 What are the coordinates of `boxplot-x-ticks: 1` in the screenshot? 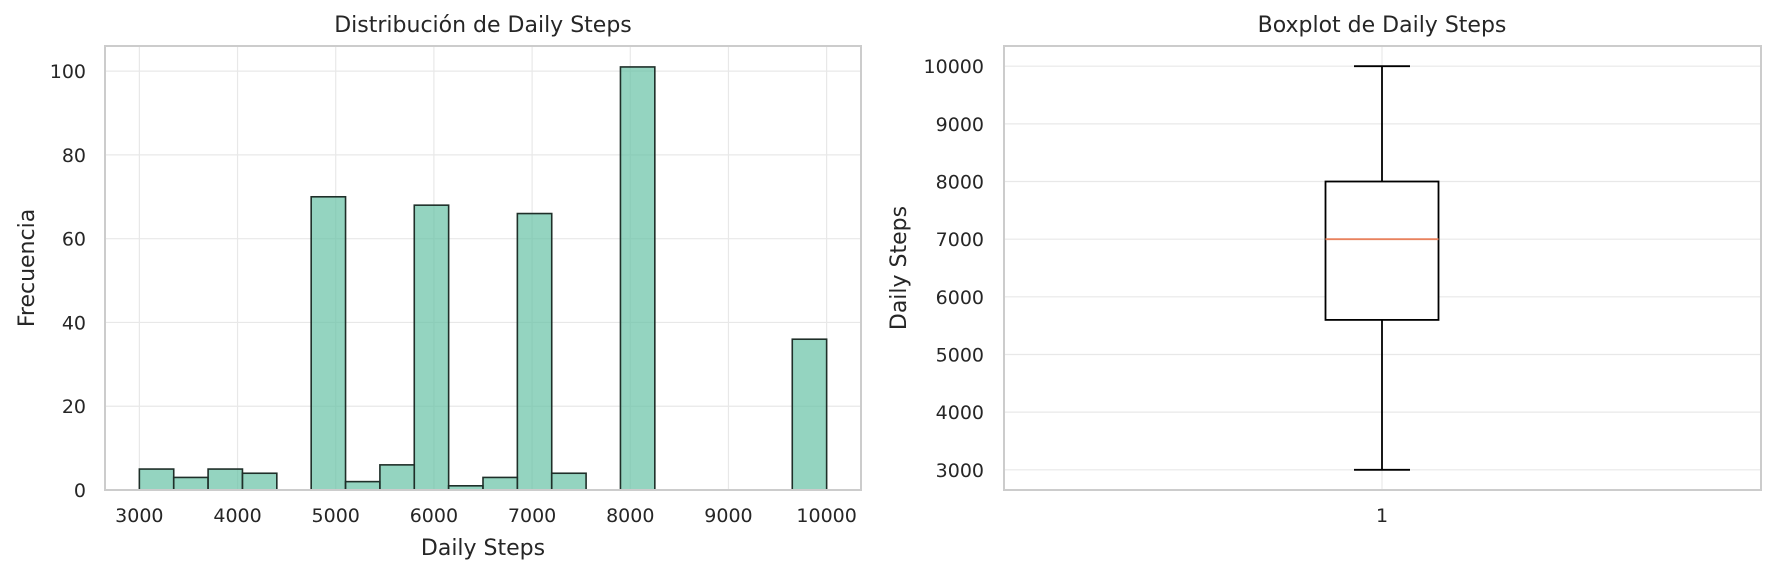 It's located at (1382, 516).